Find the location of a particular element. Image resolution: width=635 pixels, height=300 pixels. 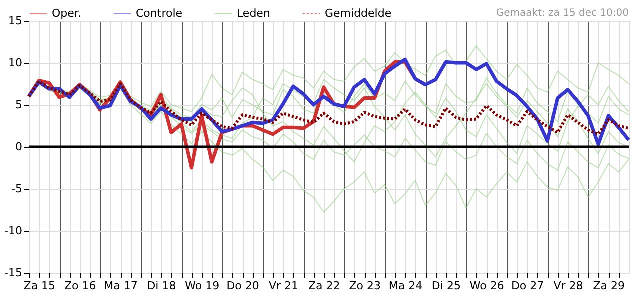

x-tick-label: Vr 21 is located at coordinates (283, 286).